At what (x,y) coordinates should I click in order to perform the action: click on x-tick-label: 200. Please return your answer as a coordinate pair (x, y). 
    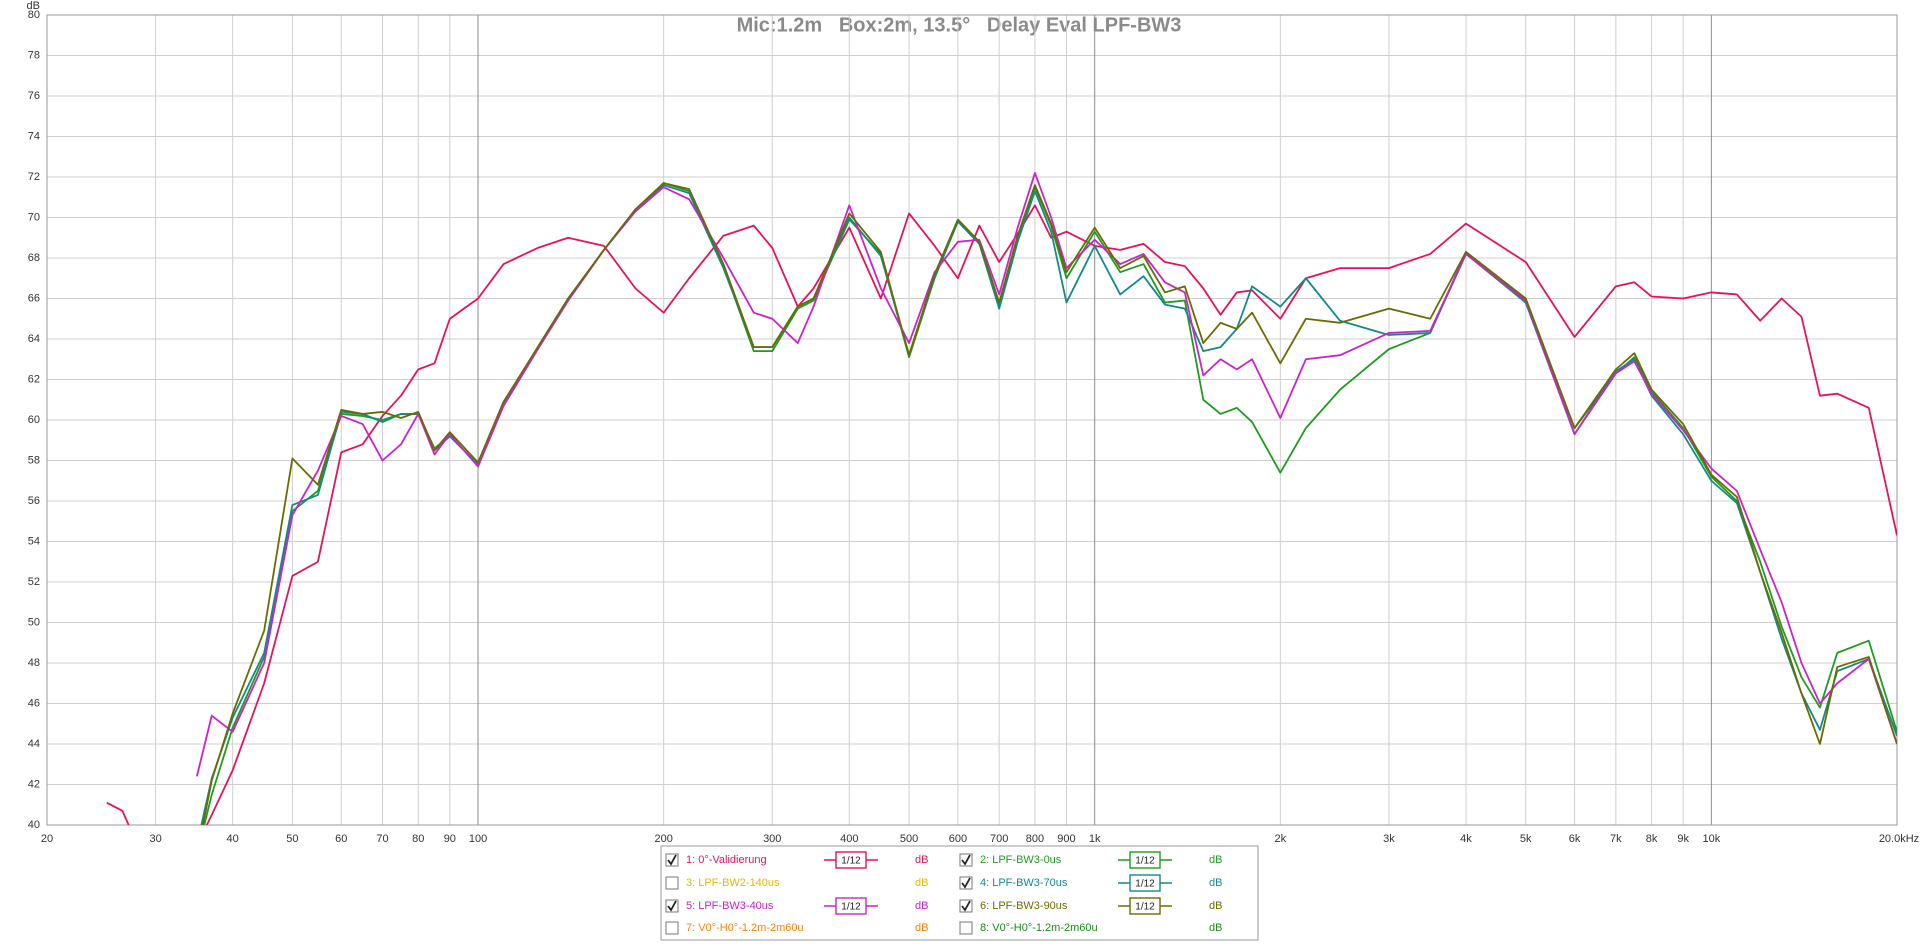
    Looking at the image, I should click on (663, 839).